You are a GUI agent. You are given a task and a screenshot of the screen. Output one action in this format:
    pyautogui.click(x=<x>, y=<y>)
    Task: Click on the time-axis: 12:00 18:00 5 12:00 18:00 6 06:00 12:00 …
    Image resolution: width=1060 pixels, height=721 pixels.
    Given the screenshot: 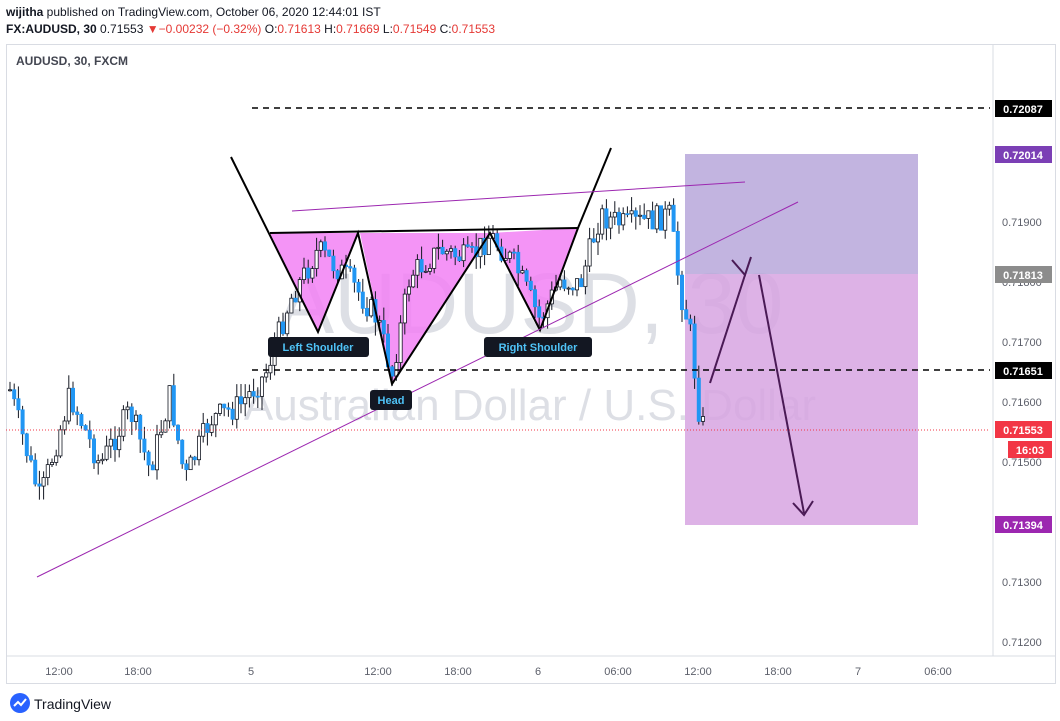 What is the action you would take?
    pyautogui.click(x=498, y=672)
    